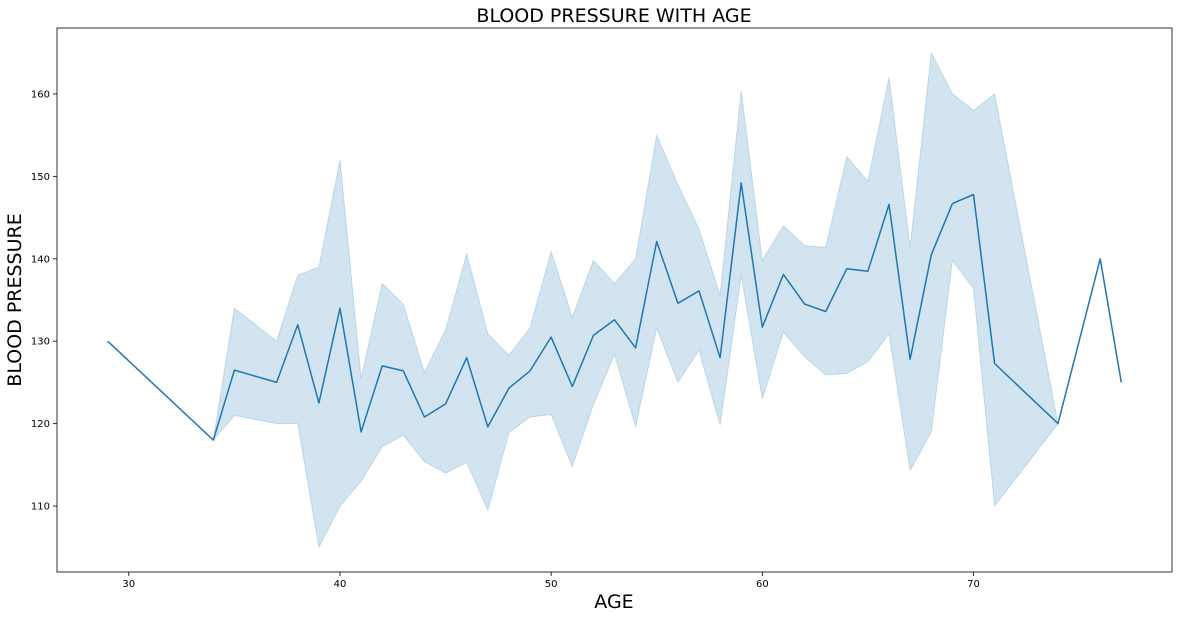  What do you see at coordinates (613, 602) in the screenshot?
I see `x-axis-label: AGE` at bounding box center [613, 602].